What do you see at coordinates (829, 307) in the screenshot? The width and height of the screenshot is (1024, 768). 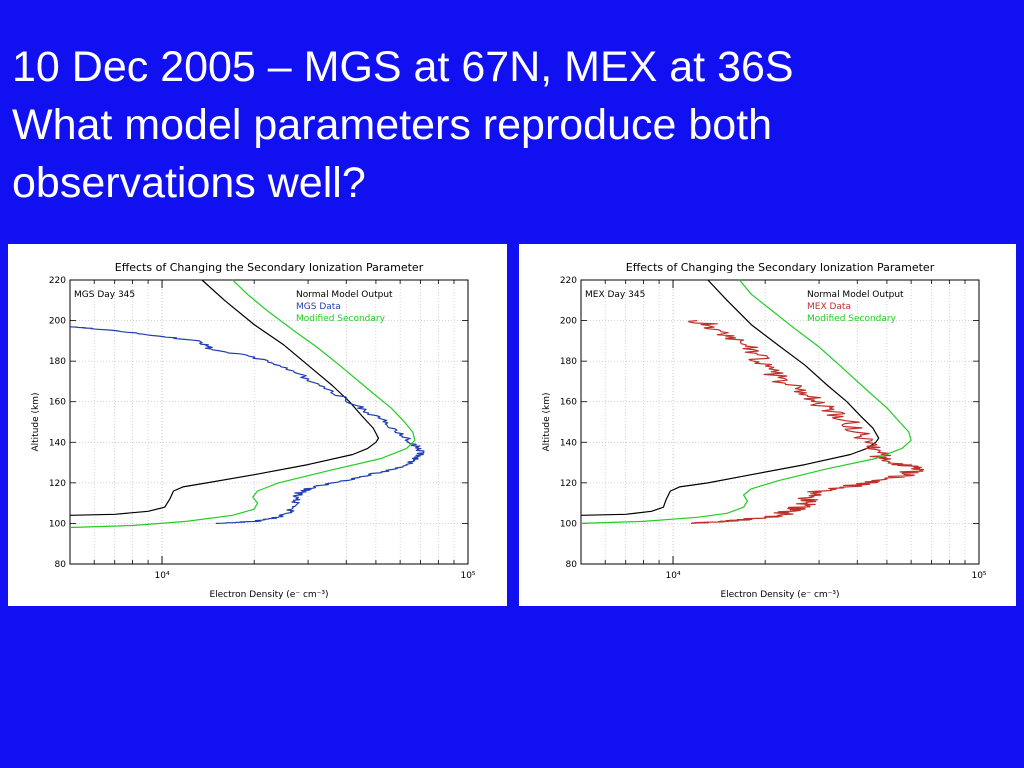 I see `legend-entry: MEX Data` at bounding box center [829, 307].